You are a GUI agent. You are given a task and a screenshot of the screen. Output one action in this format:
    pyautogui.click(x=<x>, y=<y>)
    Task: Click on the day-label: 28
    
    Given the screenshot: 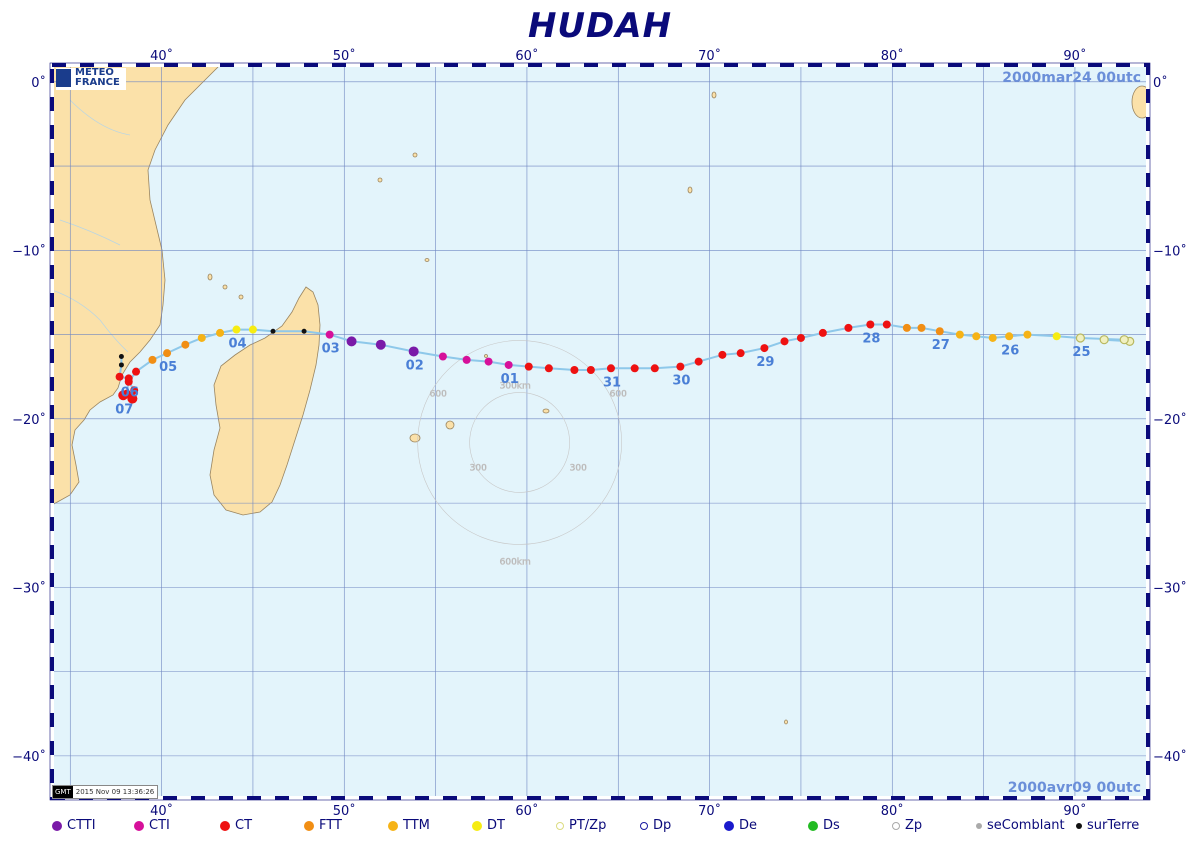 What is the action you would take?
    pyautogui.click(x=871, y=338)
    